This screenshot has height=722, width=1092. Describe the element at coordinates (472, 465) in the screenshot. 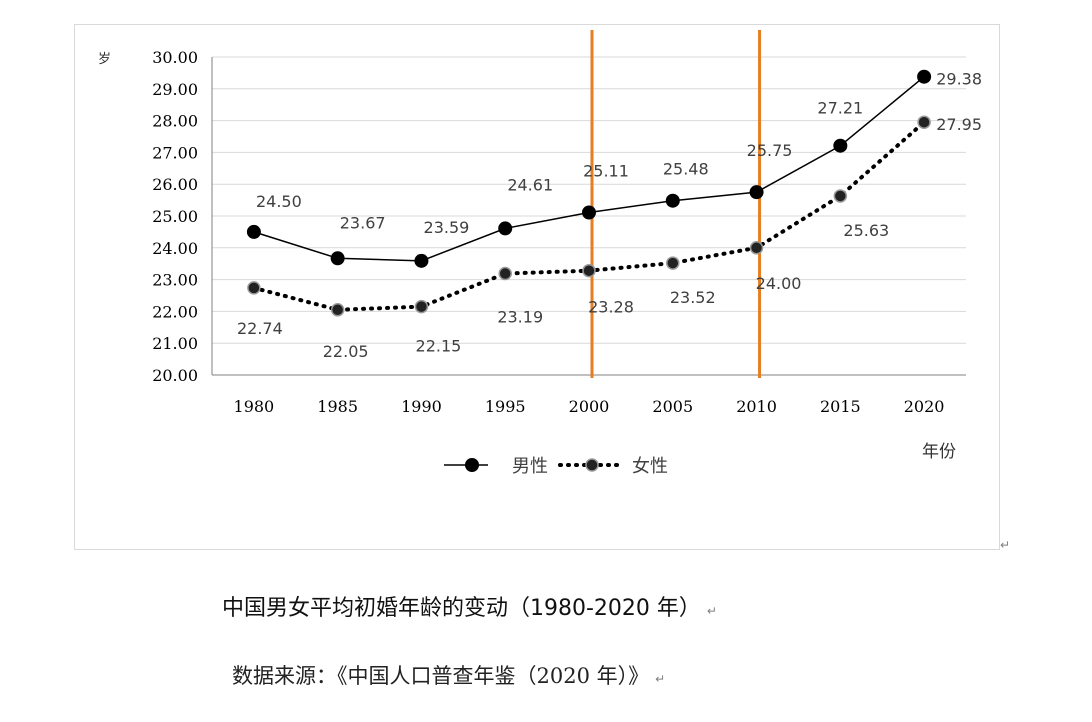

I see `legend-marker-male` at that location.